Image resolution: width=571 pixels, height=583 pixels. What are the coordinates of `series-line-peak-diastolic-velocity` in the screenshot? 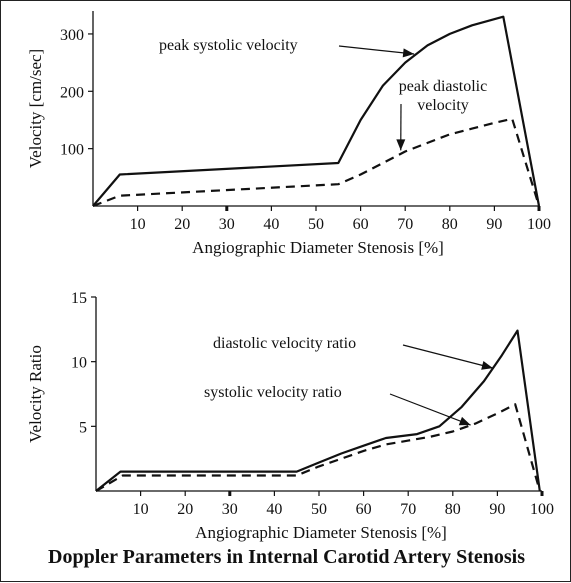 It's located at (316, 162).